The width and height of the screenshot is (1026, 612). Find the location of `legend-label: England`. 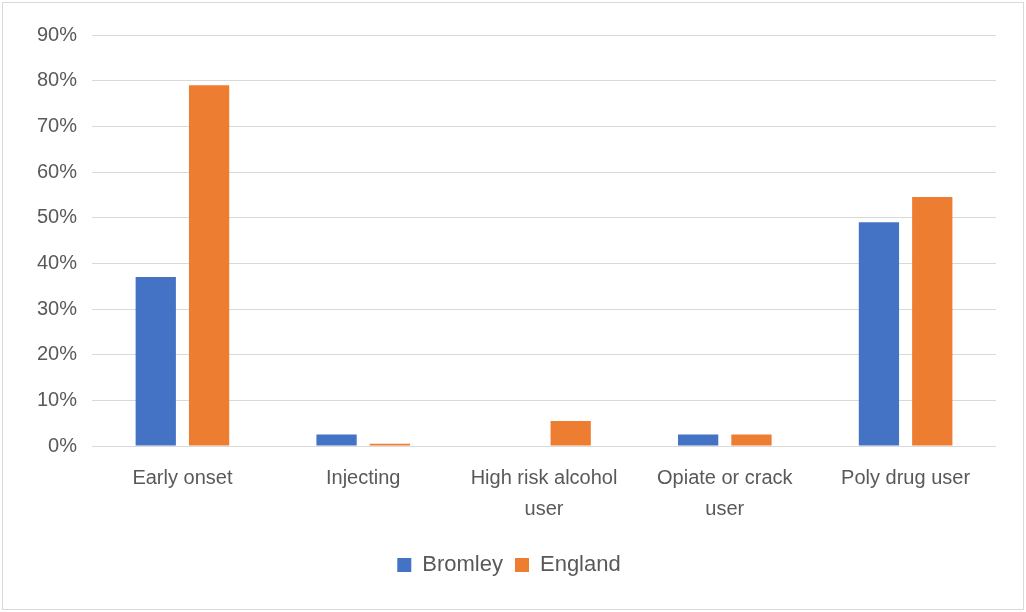

legend-label: England is located at coordinates (580, 564).